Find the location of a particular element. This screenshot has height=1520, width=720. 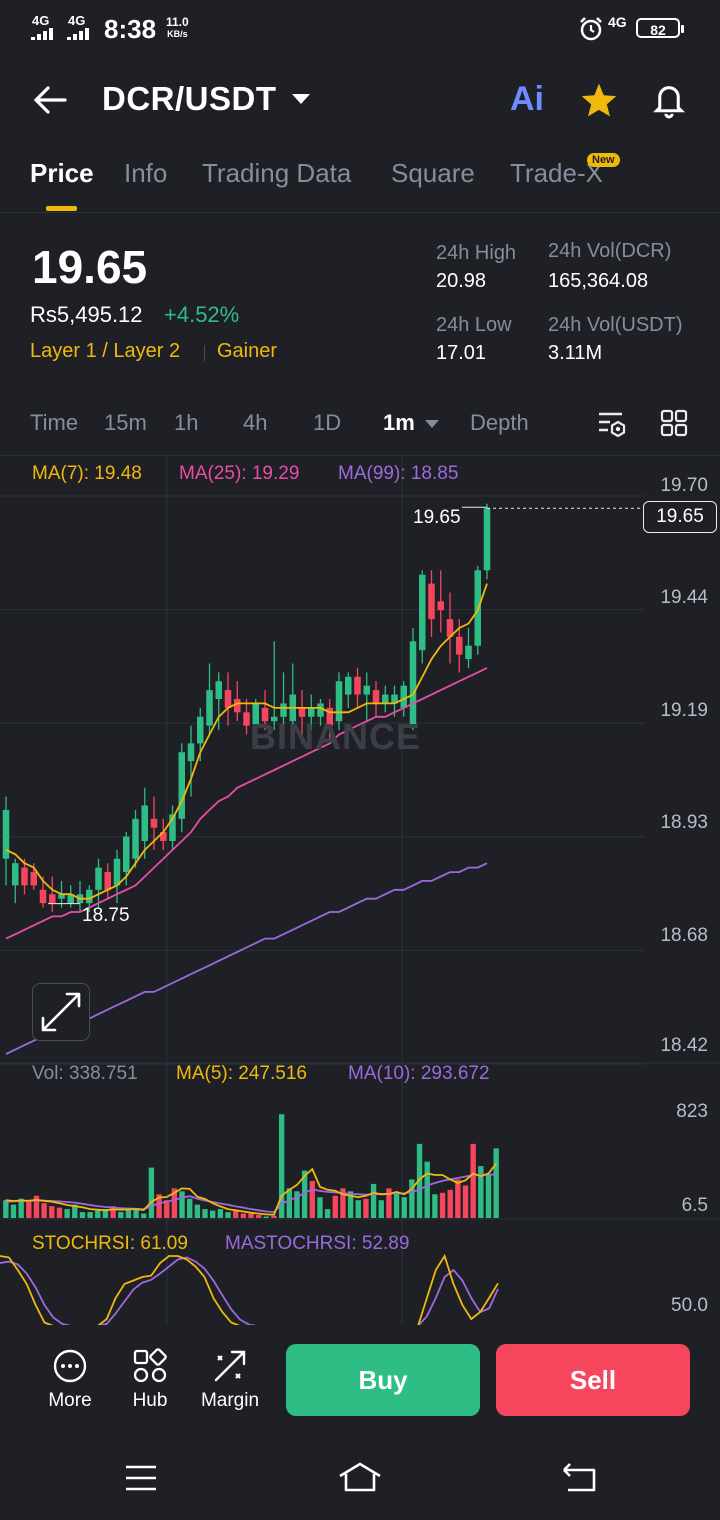

mastochrsi-legend: MASTOCHRSI: 52.89 is located at coordinates (317, 1243).